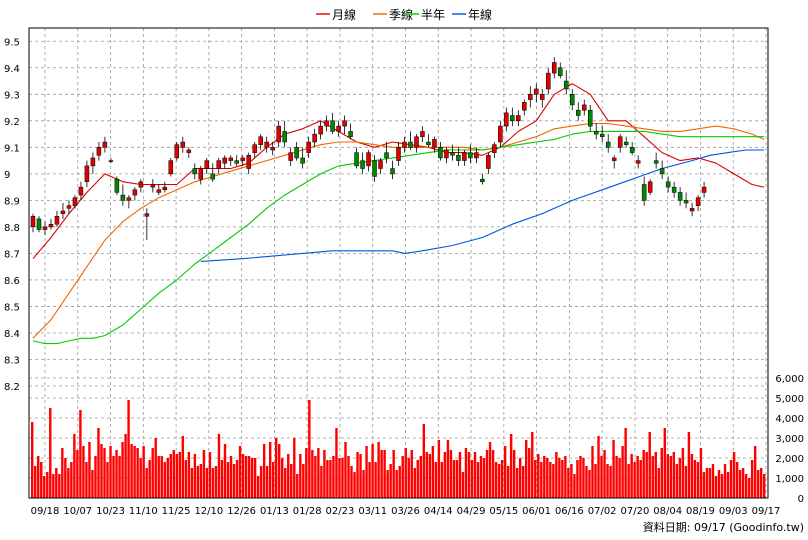 The width and height of the screenshot is (808, 540). What do you see at coordinates (569, 511) in the screenshot?
I see `date-tick-label: 06/16` at bounding box center [569, 511].